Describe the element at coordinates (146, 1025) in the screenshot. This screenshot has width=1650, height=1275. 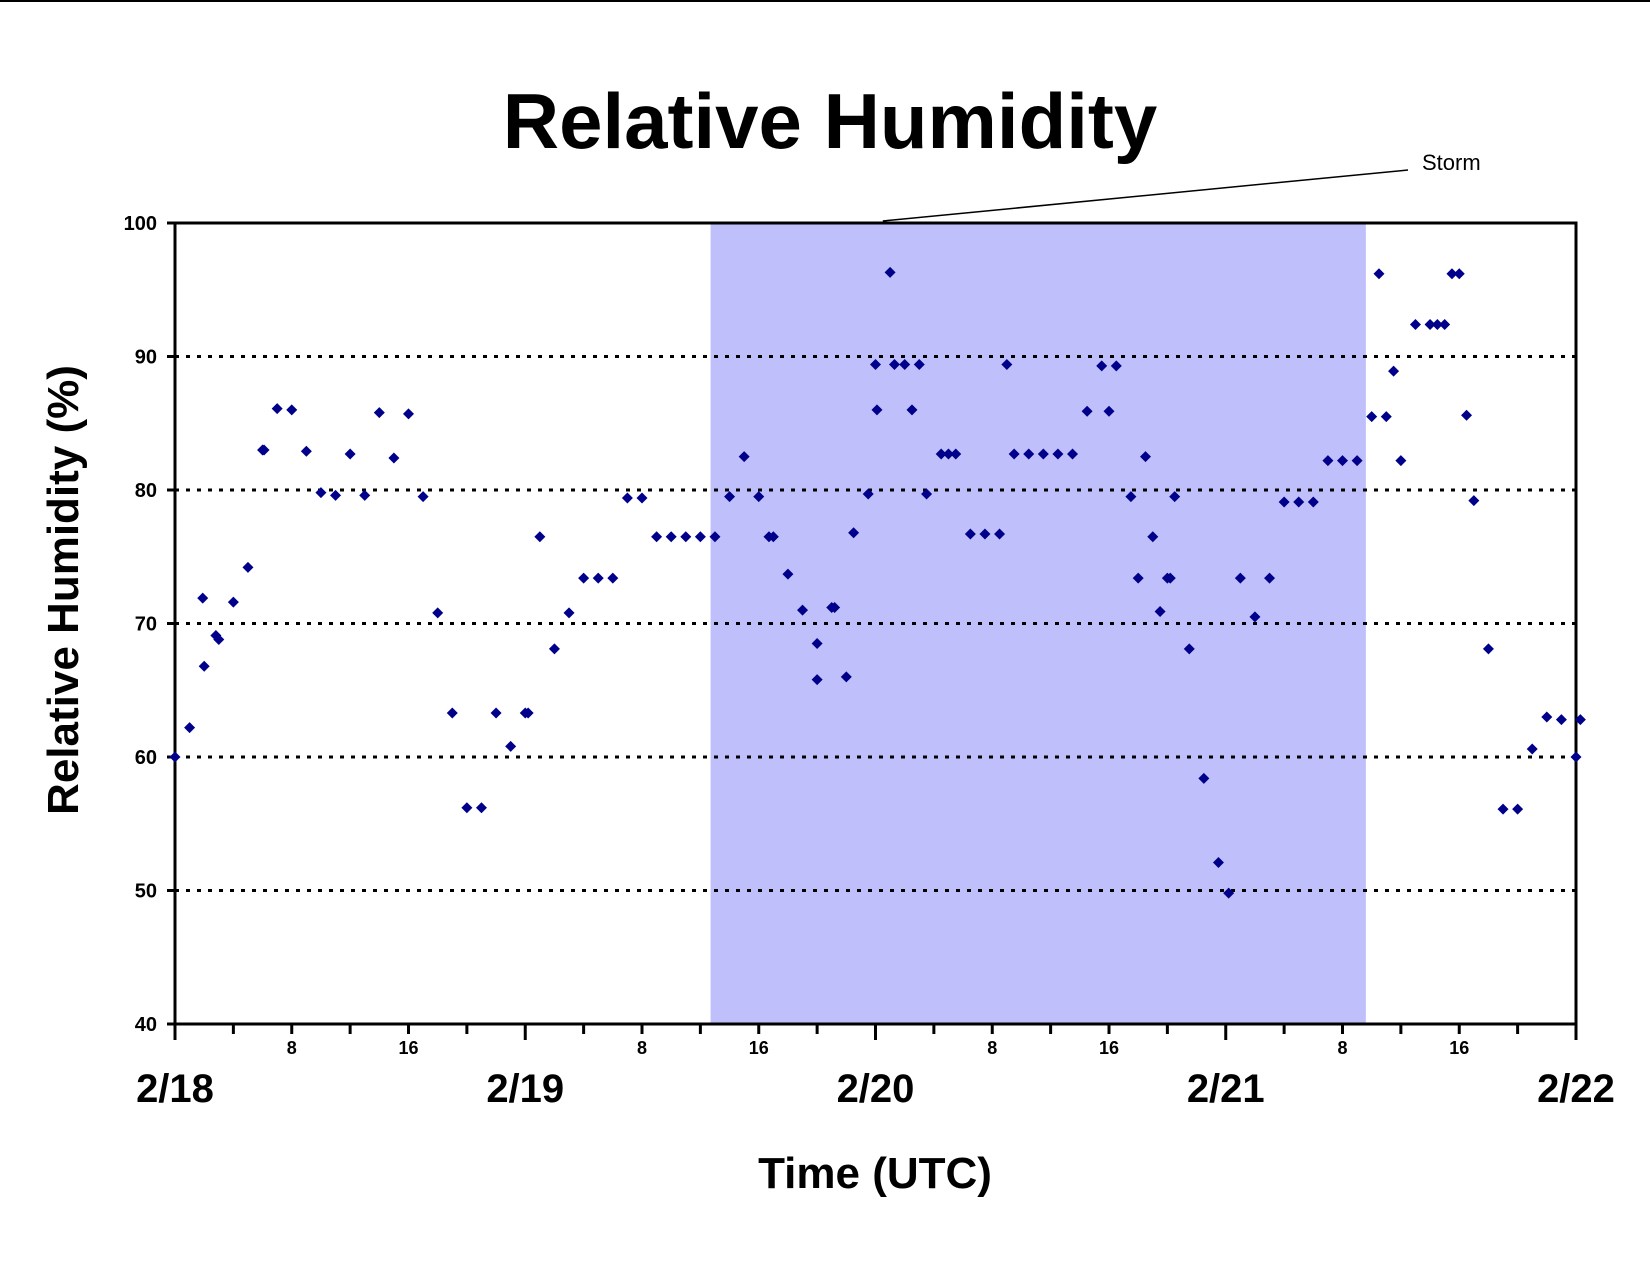
I see `y-tick-label: 40` at that location.